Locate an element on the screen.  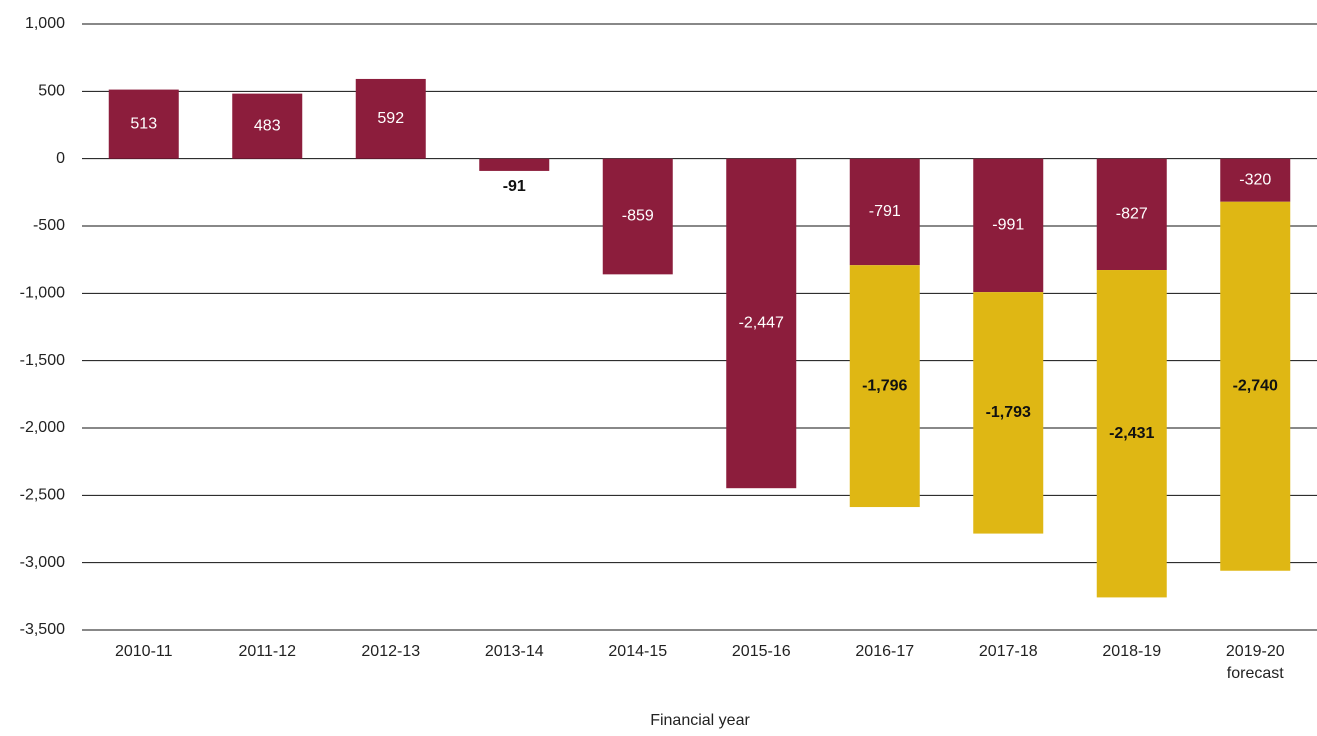
y-tick-label: 500 is located at coordinates (51, 91).